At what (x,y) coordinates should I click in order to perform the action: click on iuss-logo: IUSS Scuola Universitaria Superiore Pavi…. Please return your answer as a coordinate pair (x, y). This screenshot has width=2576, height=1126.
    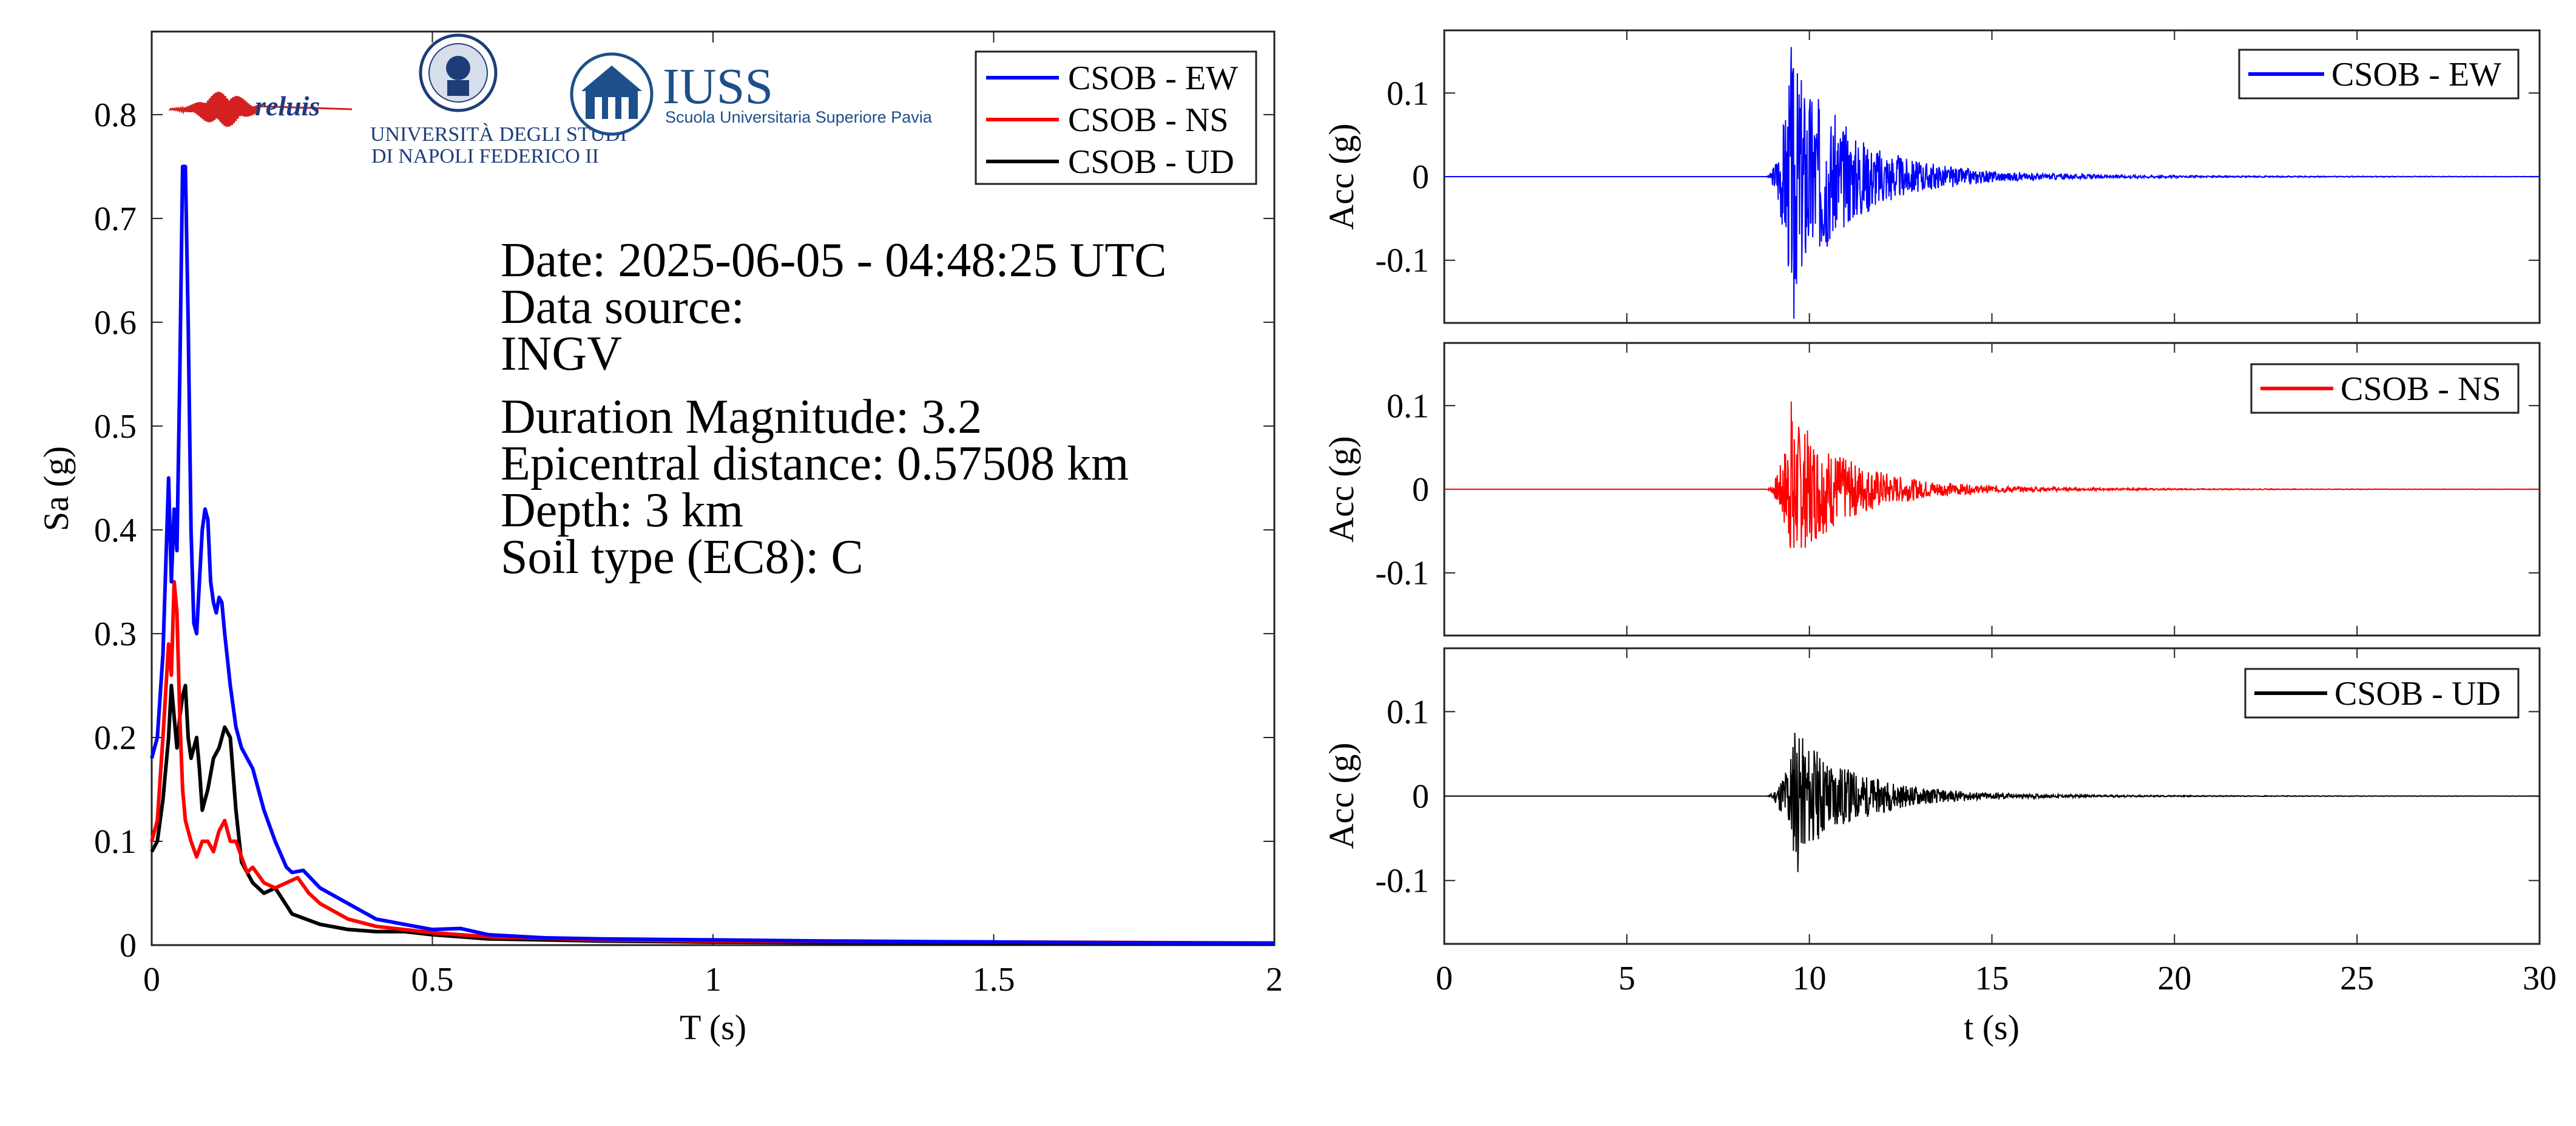
    Looking at the image, I should click on (752, 94).